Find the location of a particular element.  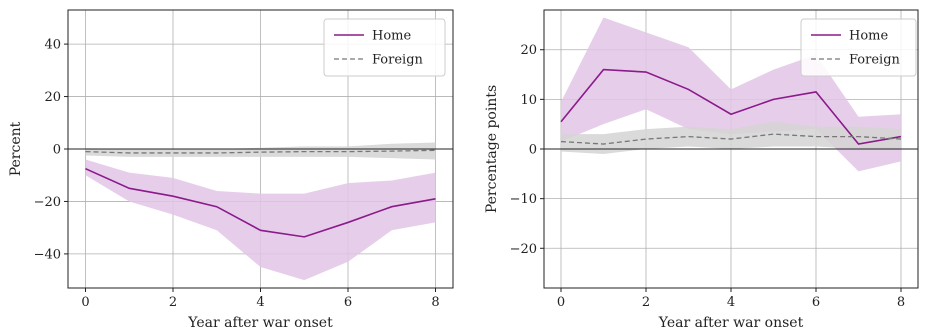

y-axis-label: Percentage points is located at coordinates (492, 149).